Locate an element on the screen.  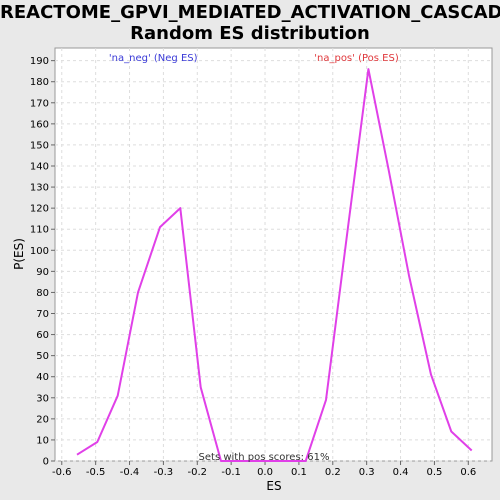
y-tick-label: 150 is located at coordinates (39, 145).